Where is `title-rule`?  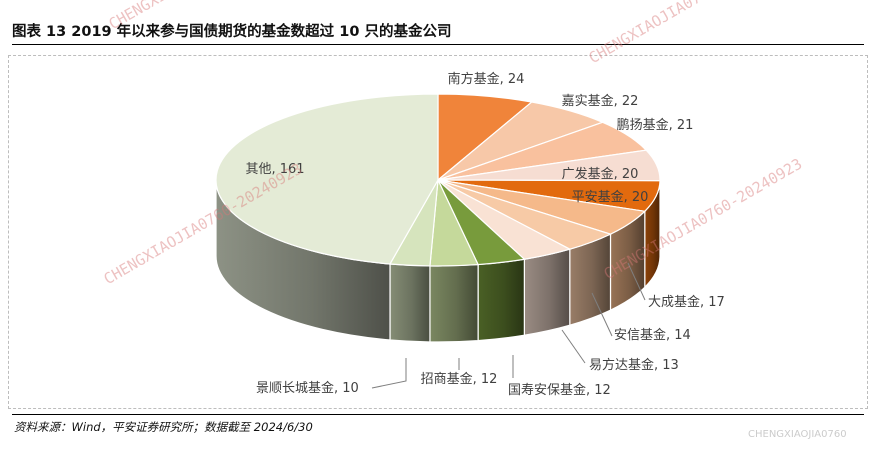
title-rule is located at coordinates (438, 44).